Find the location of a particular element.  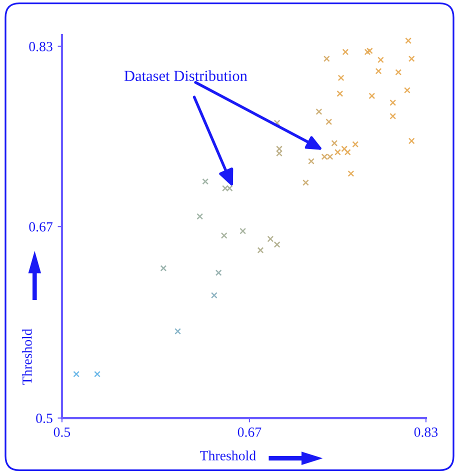

x-axis-title: Threshold is located at coordinates (228, 455).